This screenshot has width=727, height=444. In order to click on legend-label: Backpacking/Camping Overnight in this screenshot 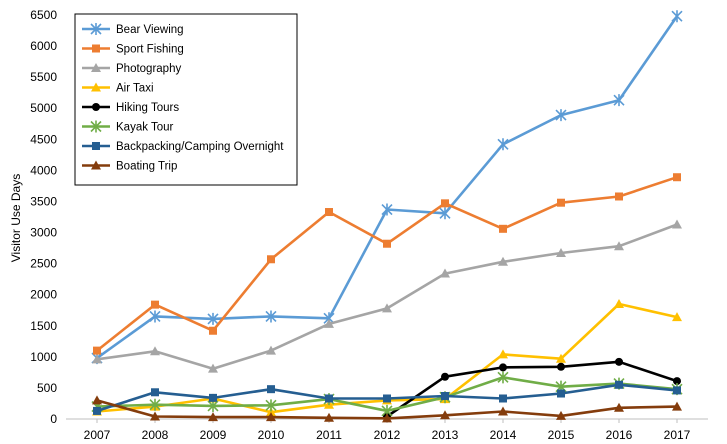, I will do `click(200, 147)`.